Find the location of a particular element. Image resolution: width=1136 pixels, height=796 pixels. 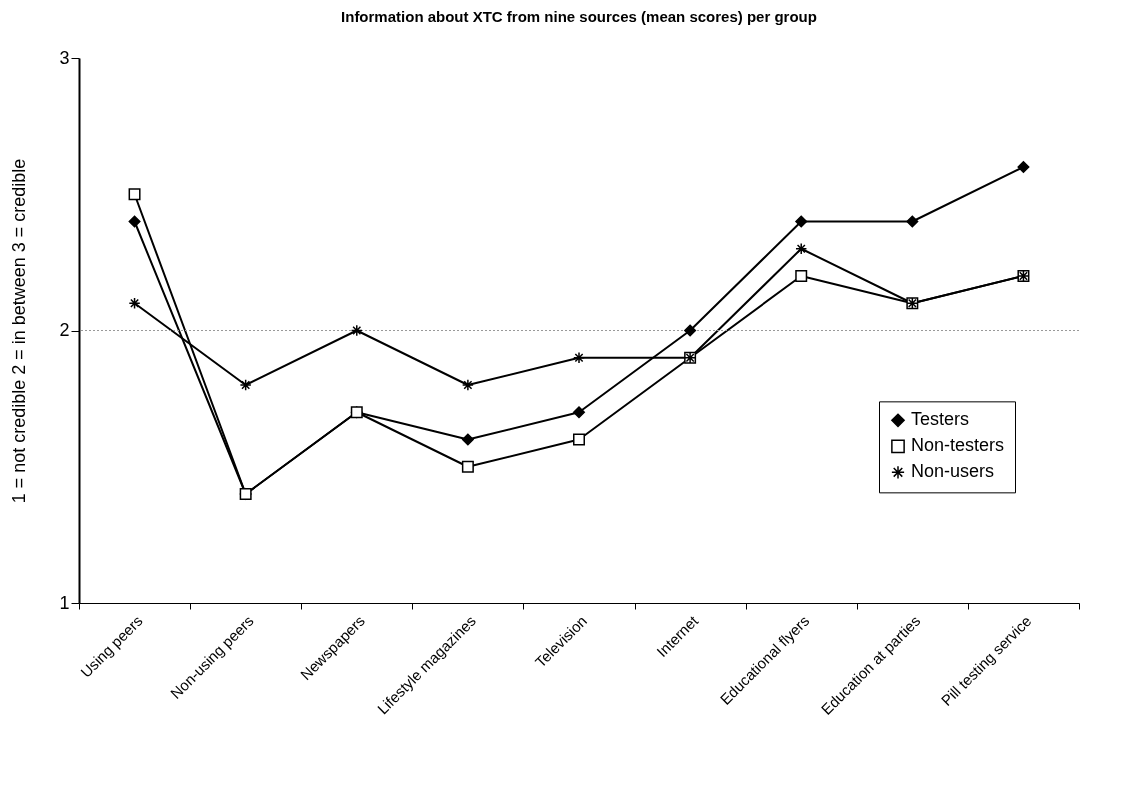

legend-label: Testers is located at coordinates (940, 419).